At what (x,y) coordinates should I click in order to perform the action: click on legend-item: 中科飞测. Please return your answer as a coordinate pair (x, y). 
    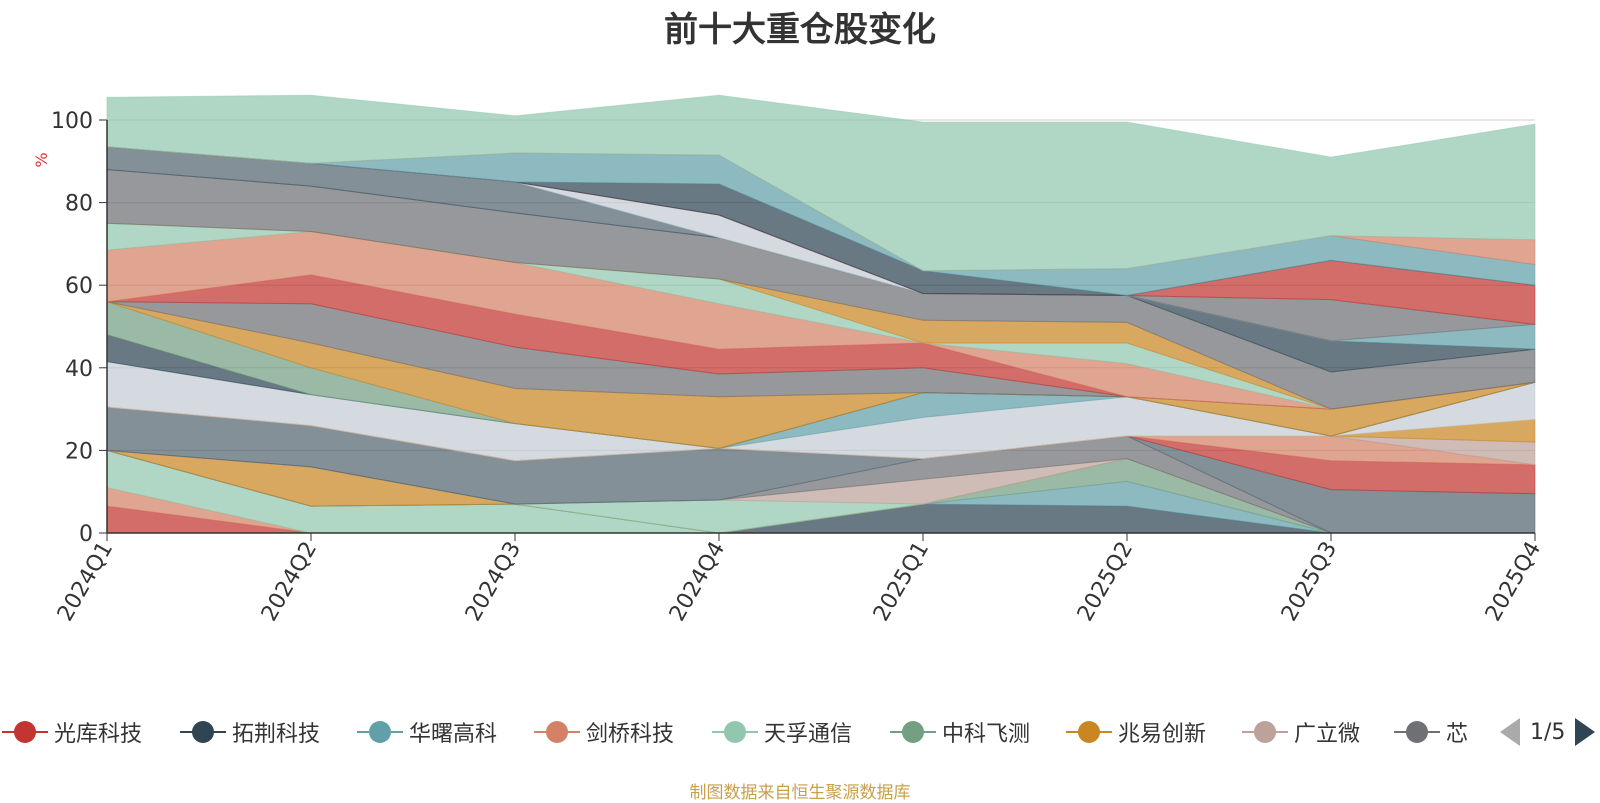
    Looking at the image, I should click on (959, 732).